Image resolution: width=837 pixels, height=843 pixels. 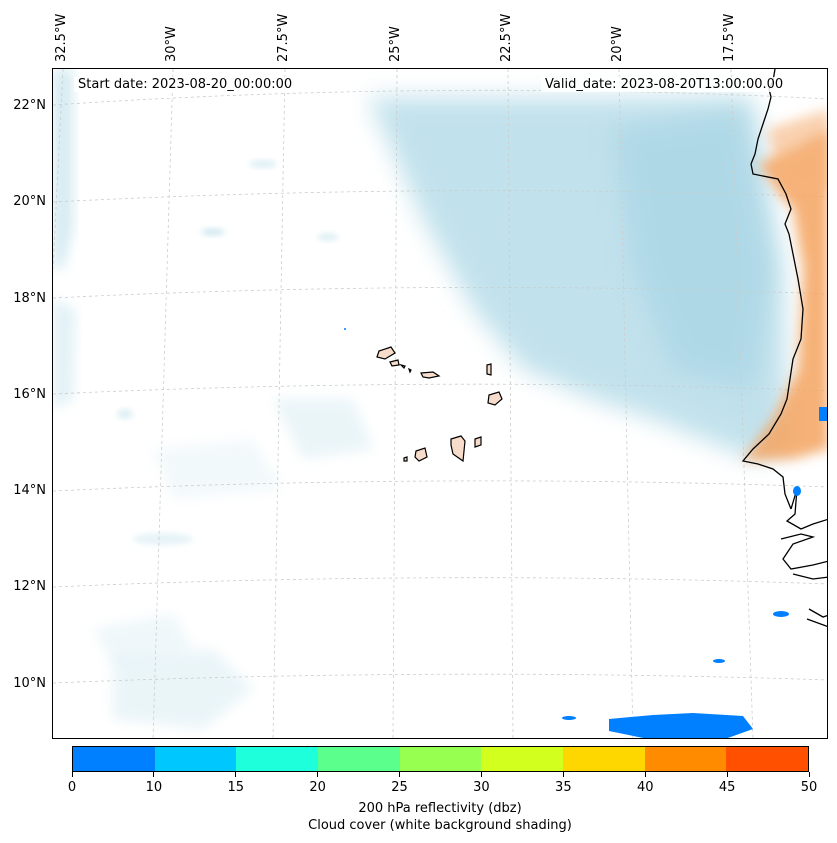 I want to click on lon-label-22-5w: 22.5°W, so click(x=506, y=37).